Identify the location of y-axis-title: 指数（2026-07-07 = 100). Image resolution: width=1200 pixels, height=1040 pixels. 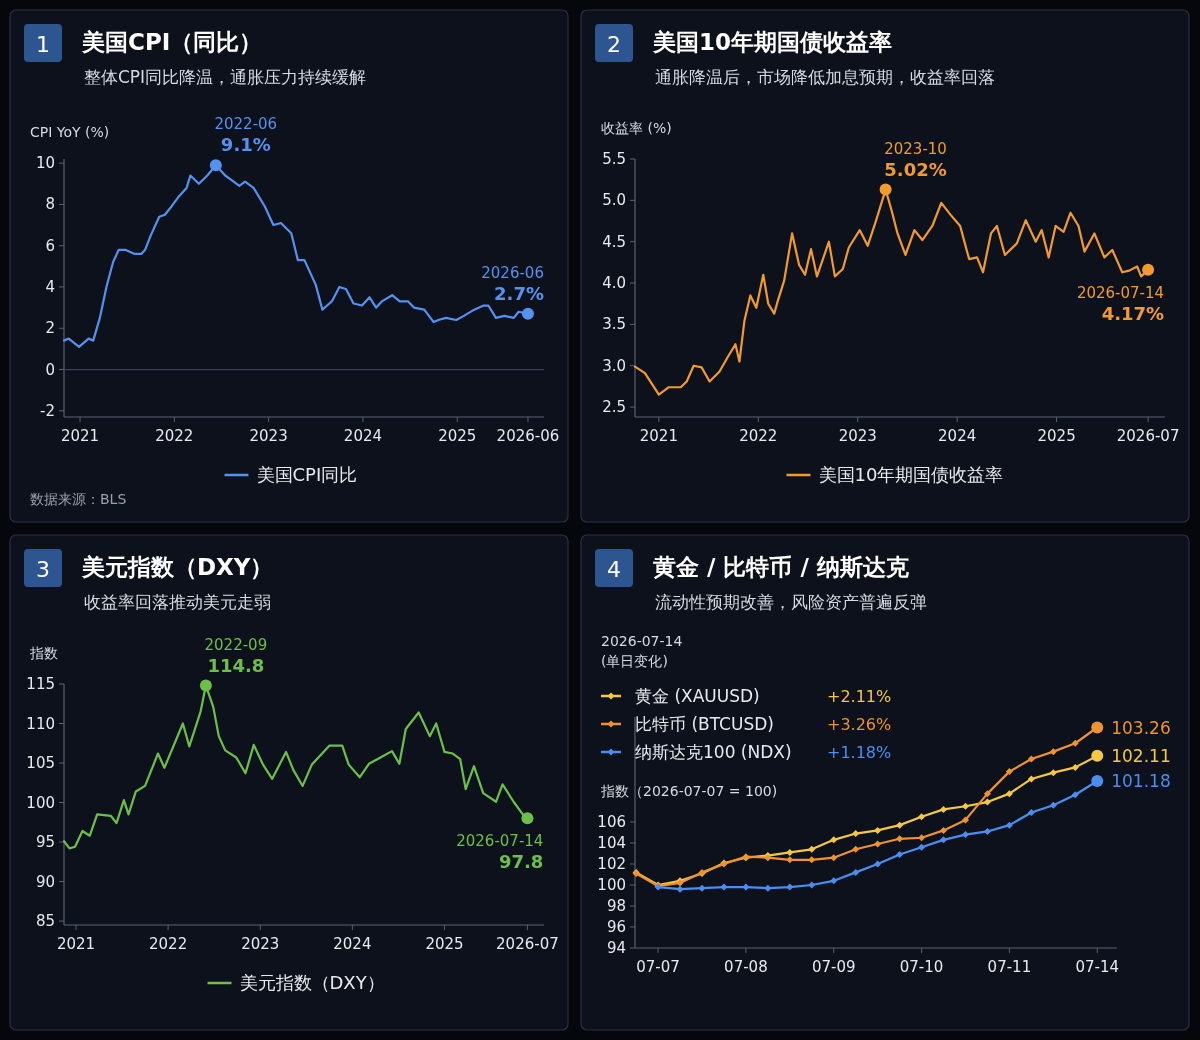
(689, 791).